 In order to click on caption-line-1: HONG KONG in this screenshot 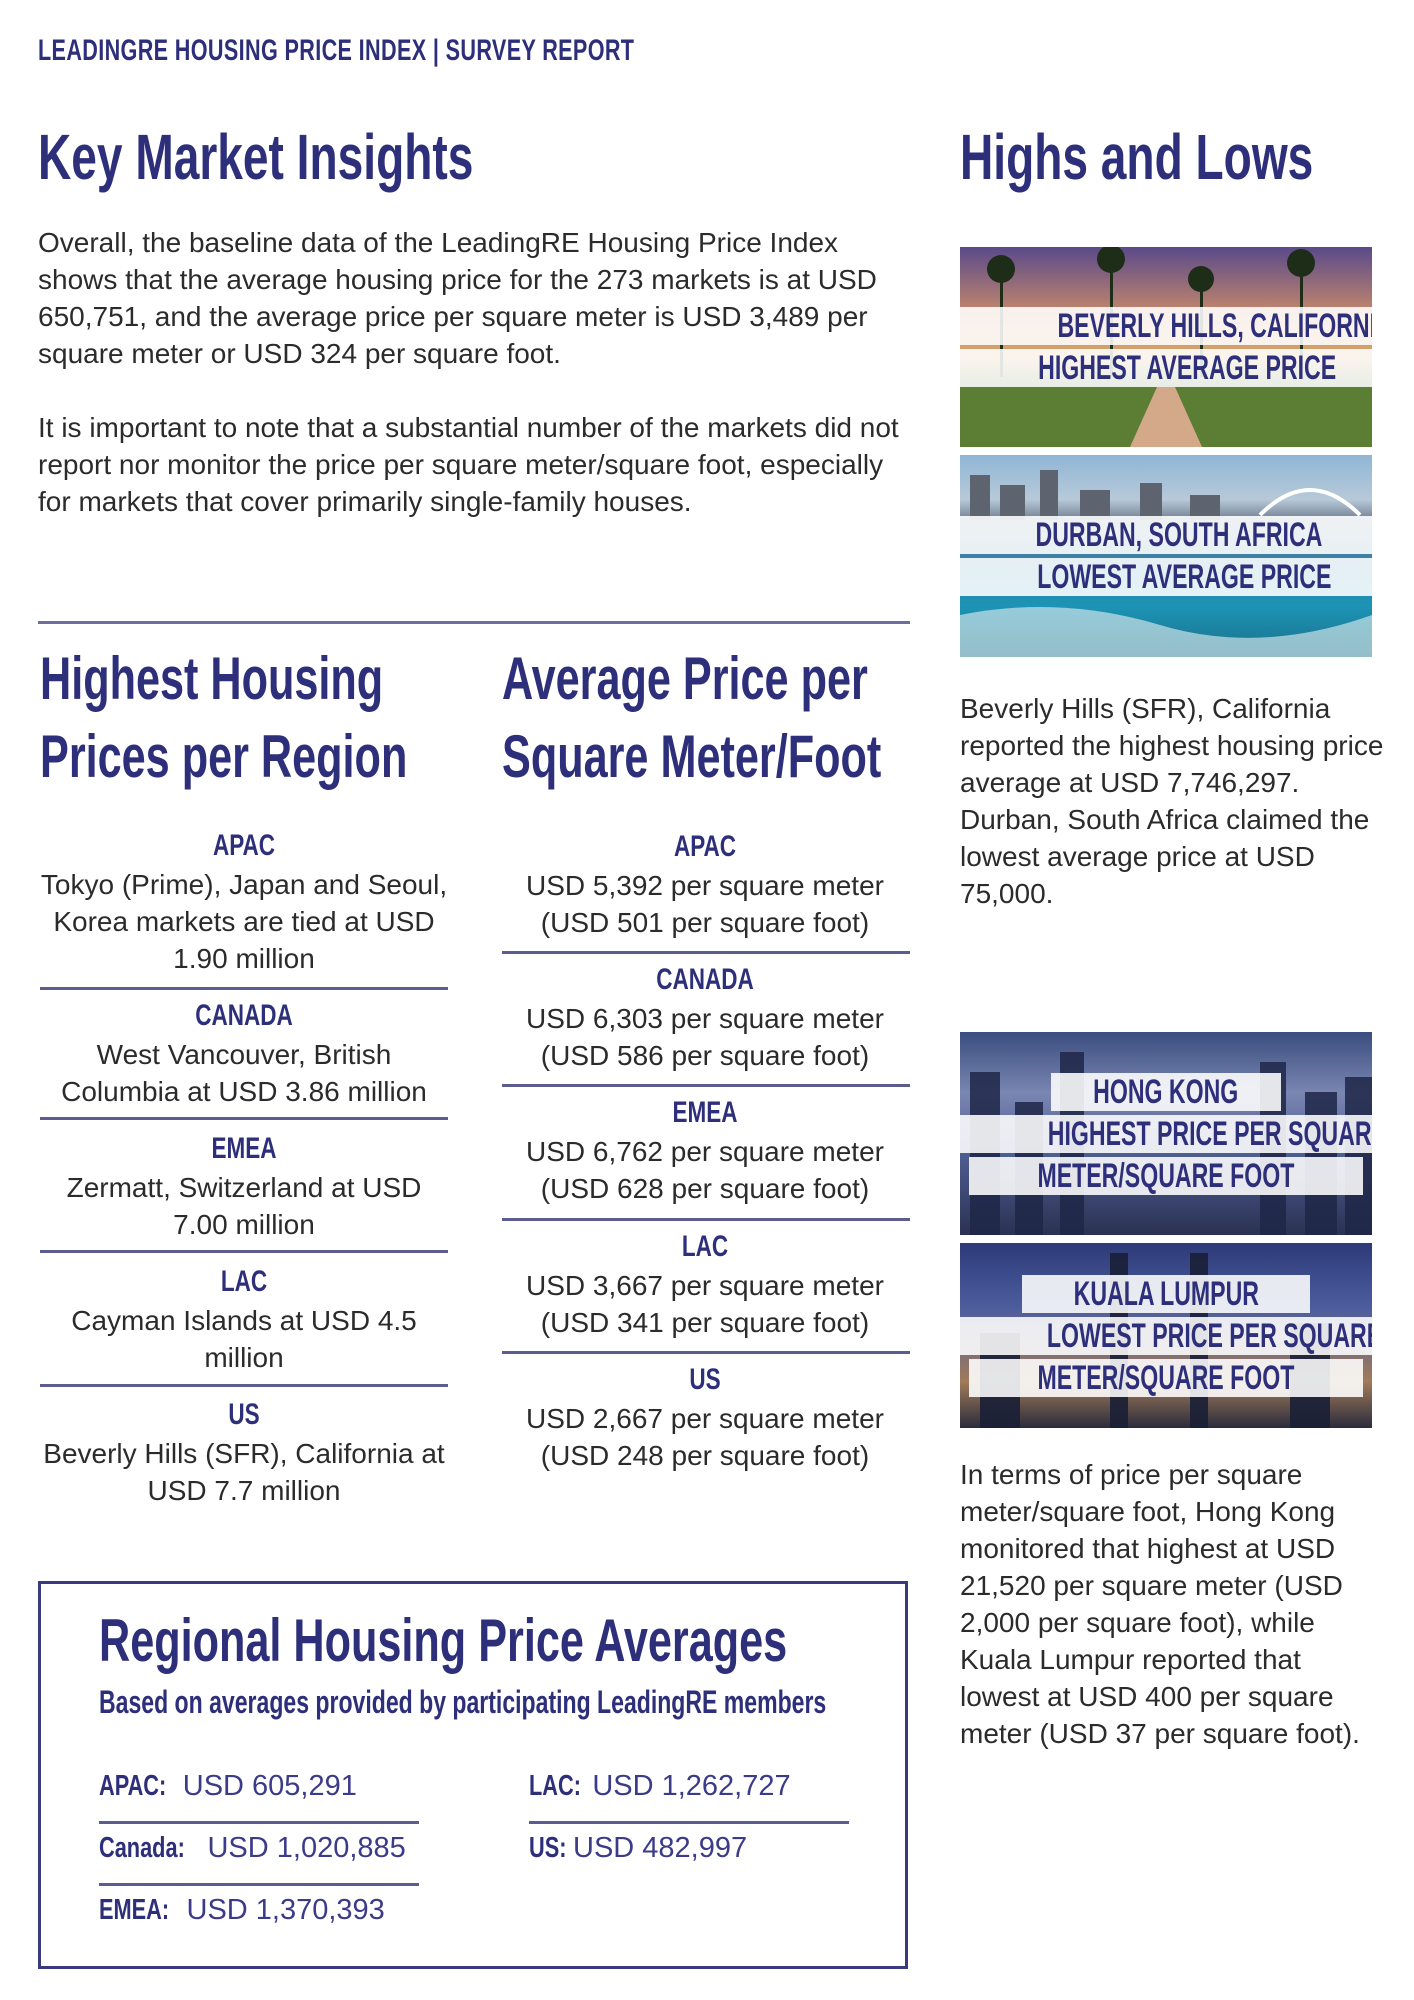, I will do `click(1166, 1091)`.